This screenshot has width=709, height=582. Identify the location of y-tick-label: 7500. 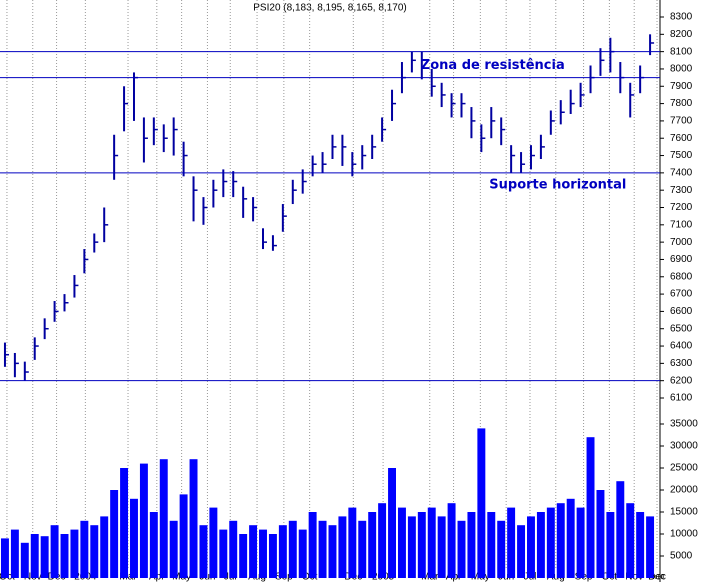
(681, 155).